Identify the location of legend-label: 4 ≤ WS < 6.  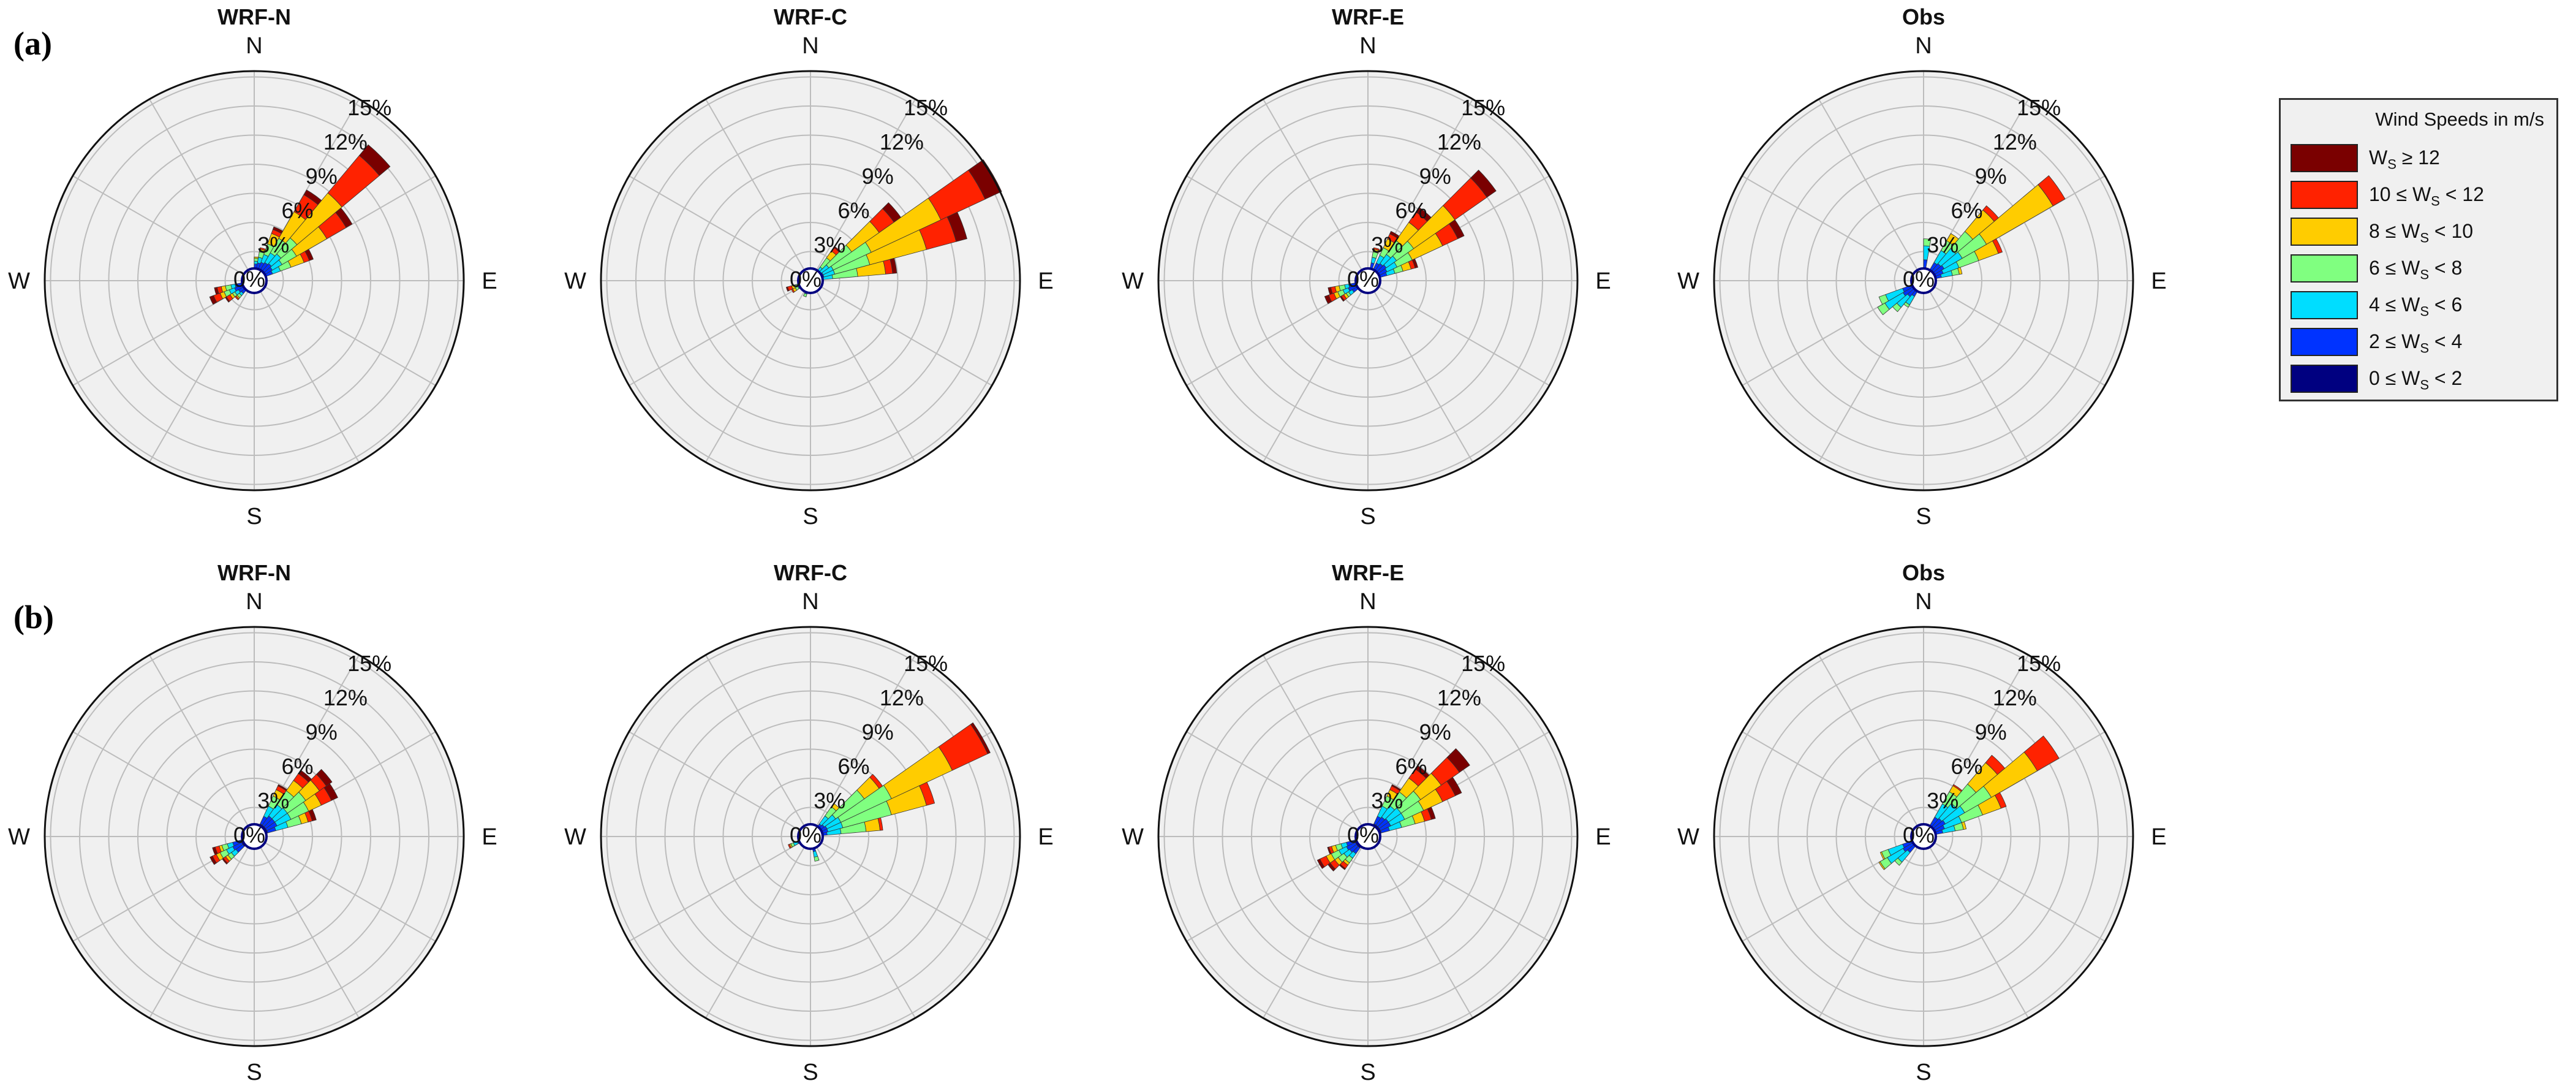
(2416, 307).